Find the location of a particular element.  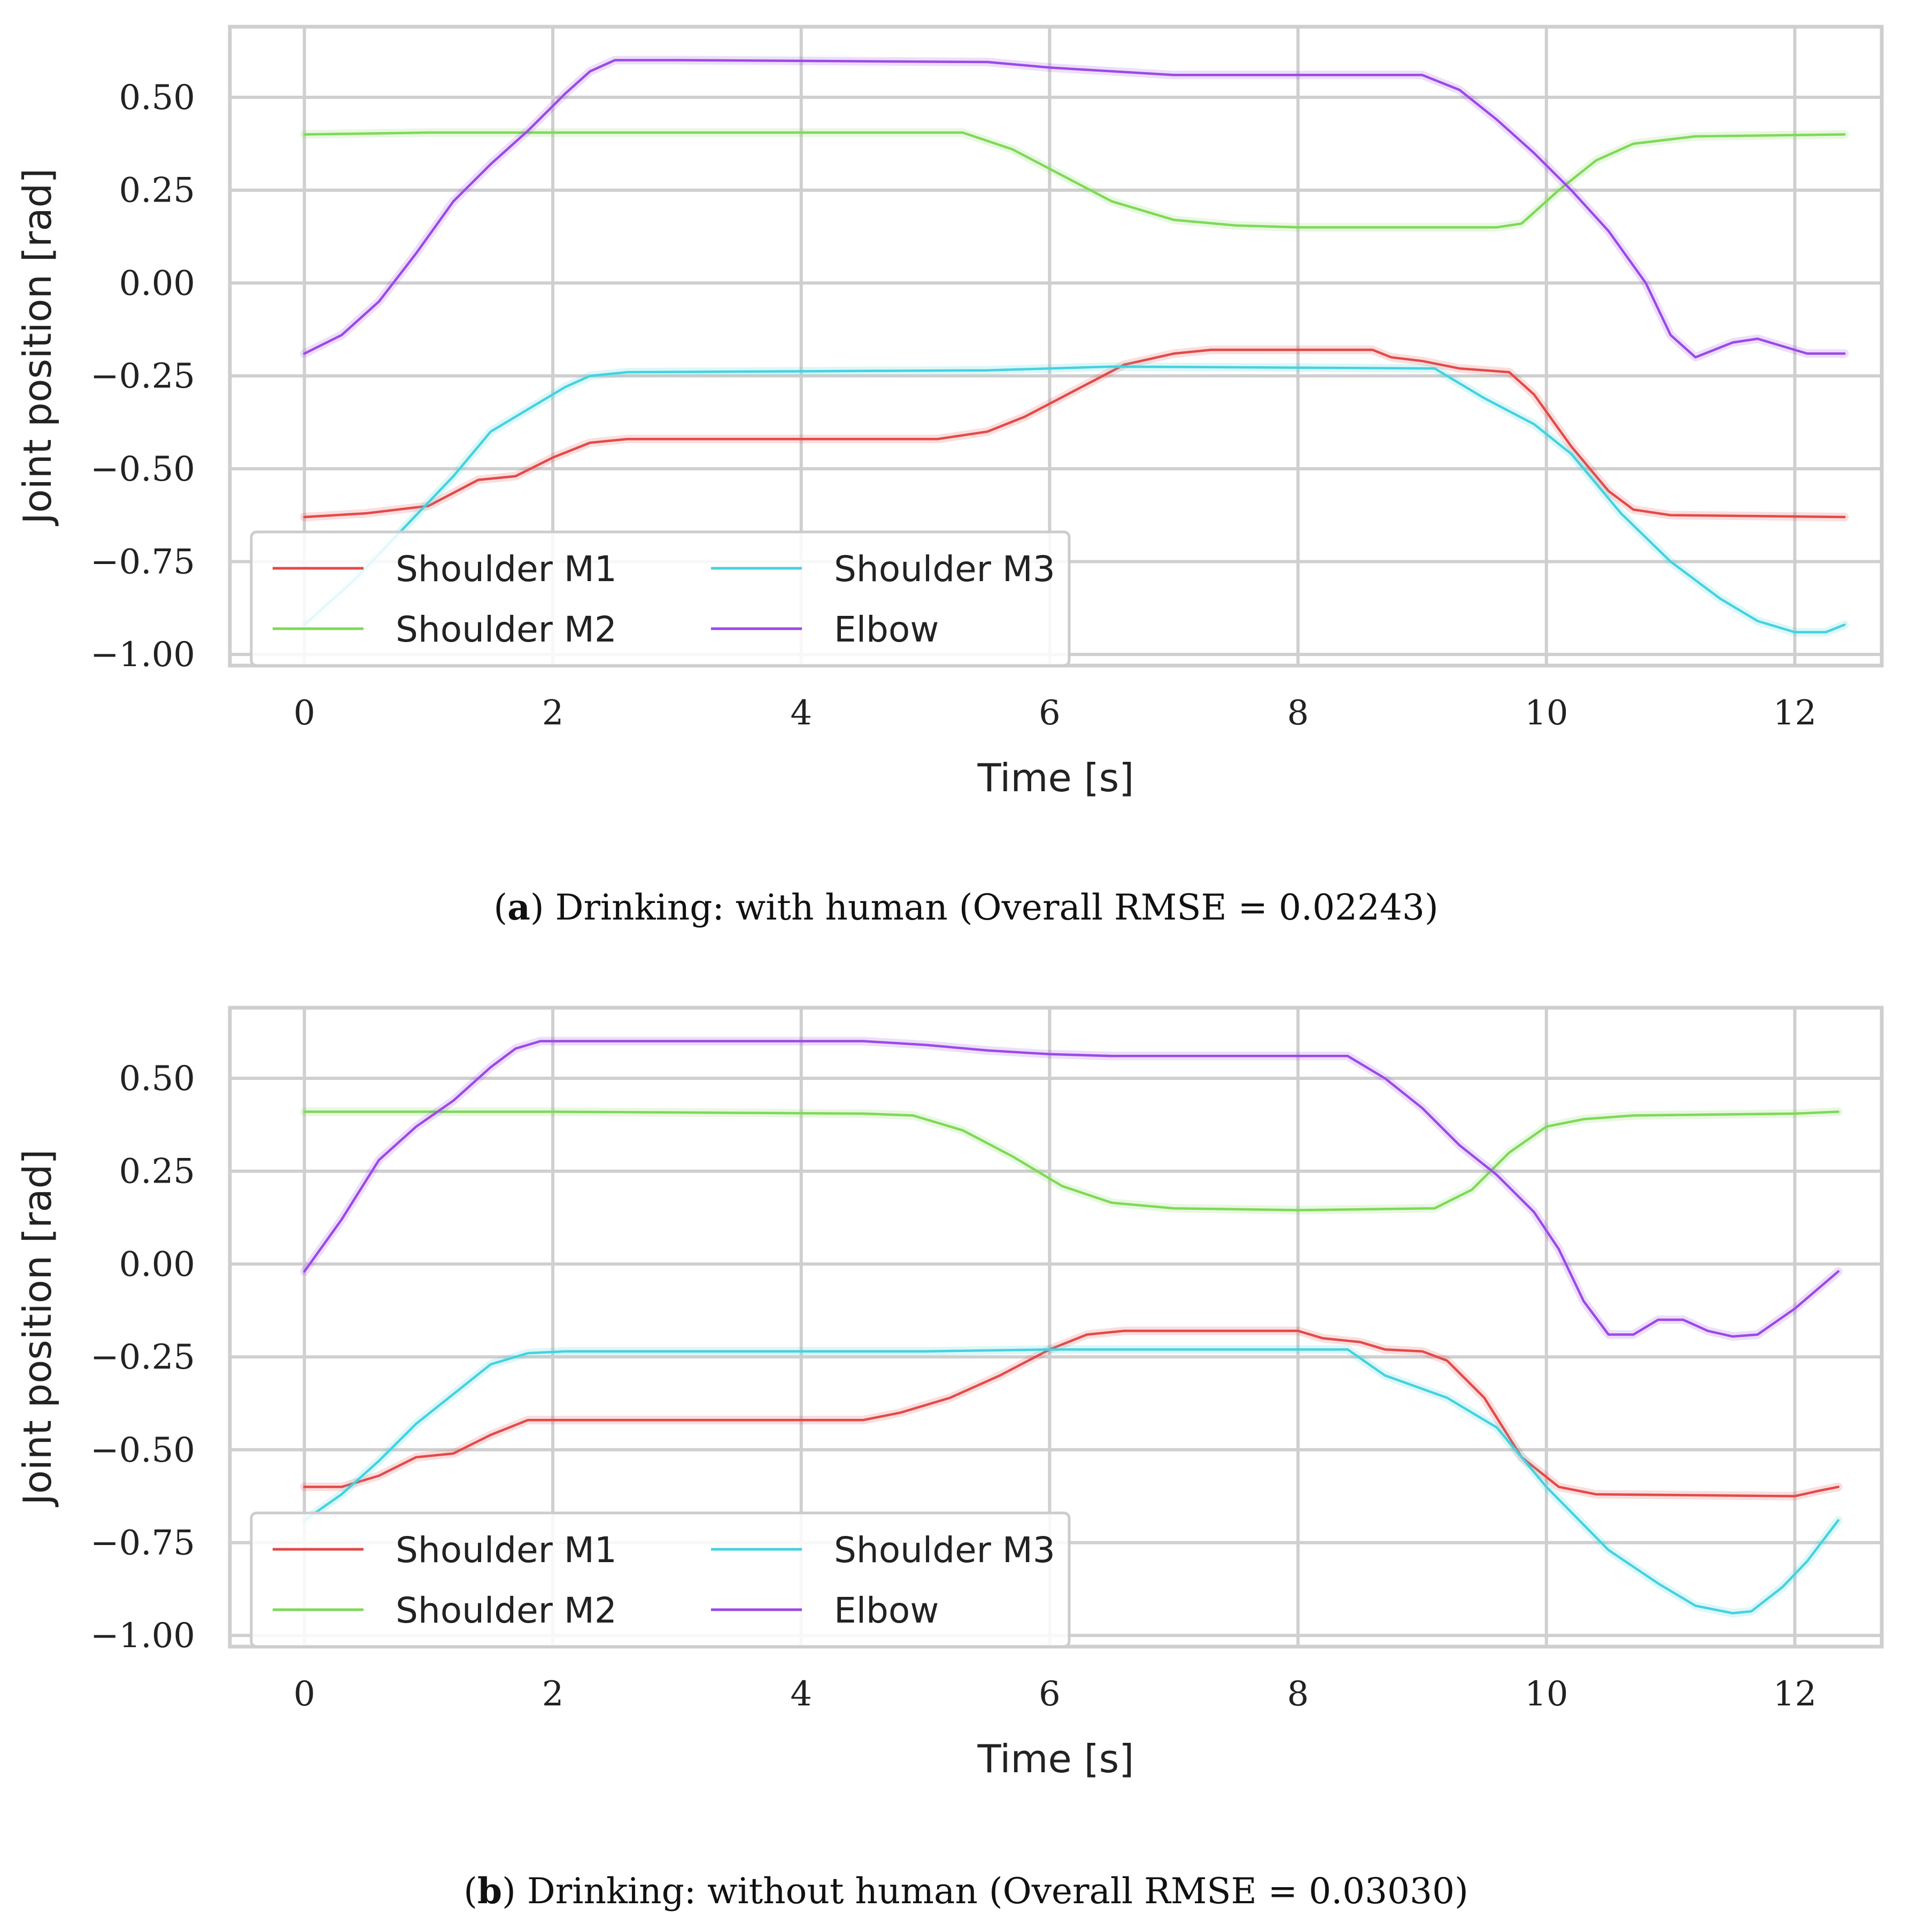

caption-letter: b is located at coordinates (489, 1891).